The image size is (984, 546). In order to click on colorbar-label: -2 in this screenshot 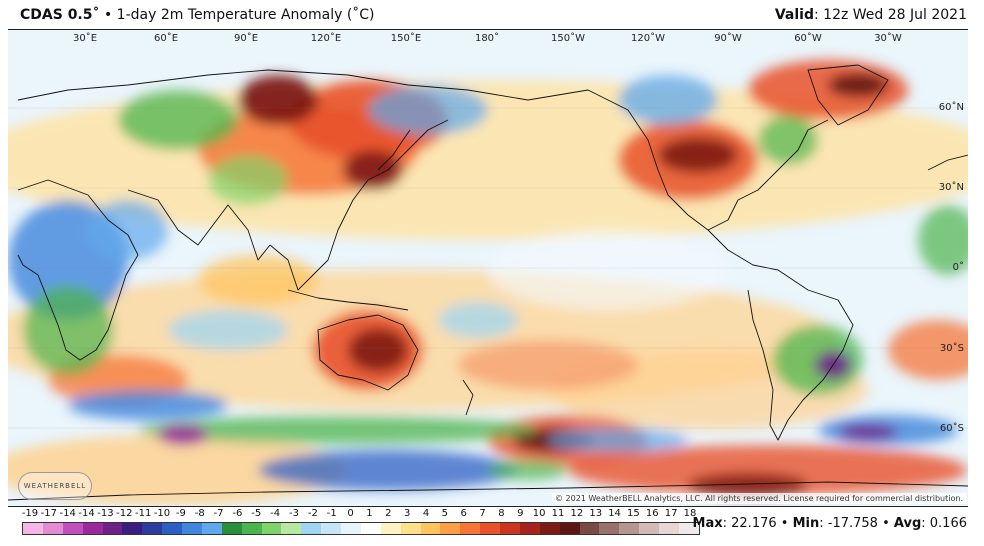, I will do `click(312, 513)`.